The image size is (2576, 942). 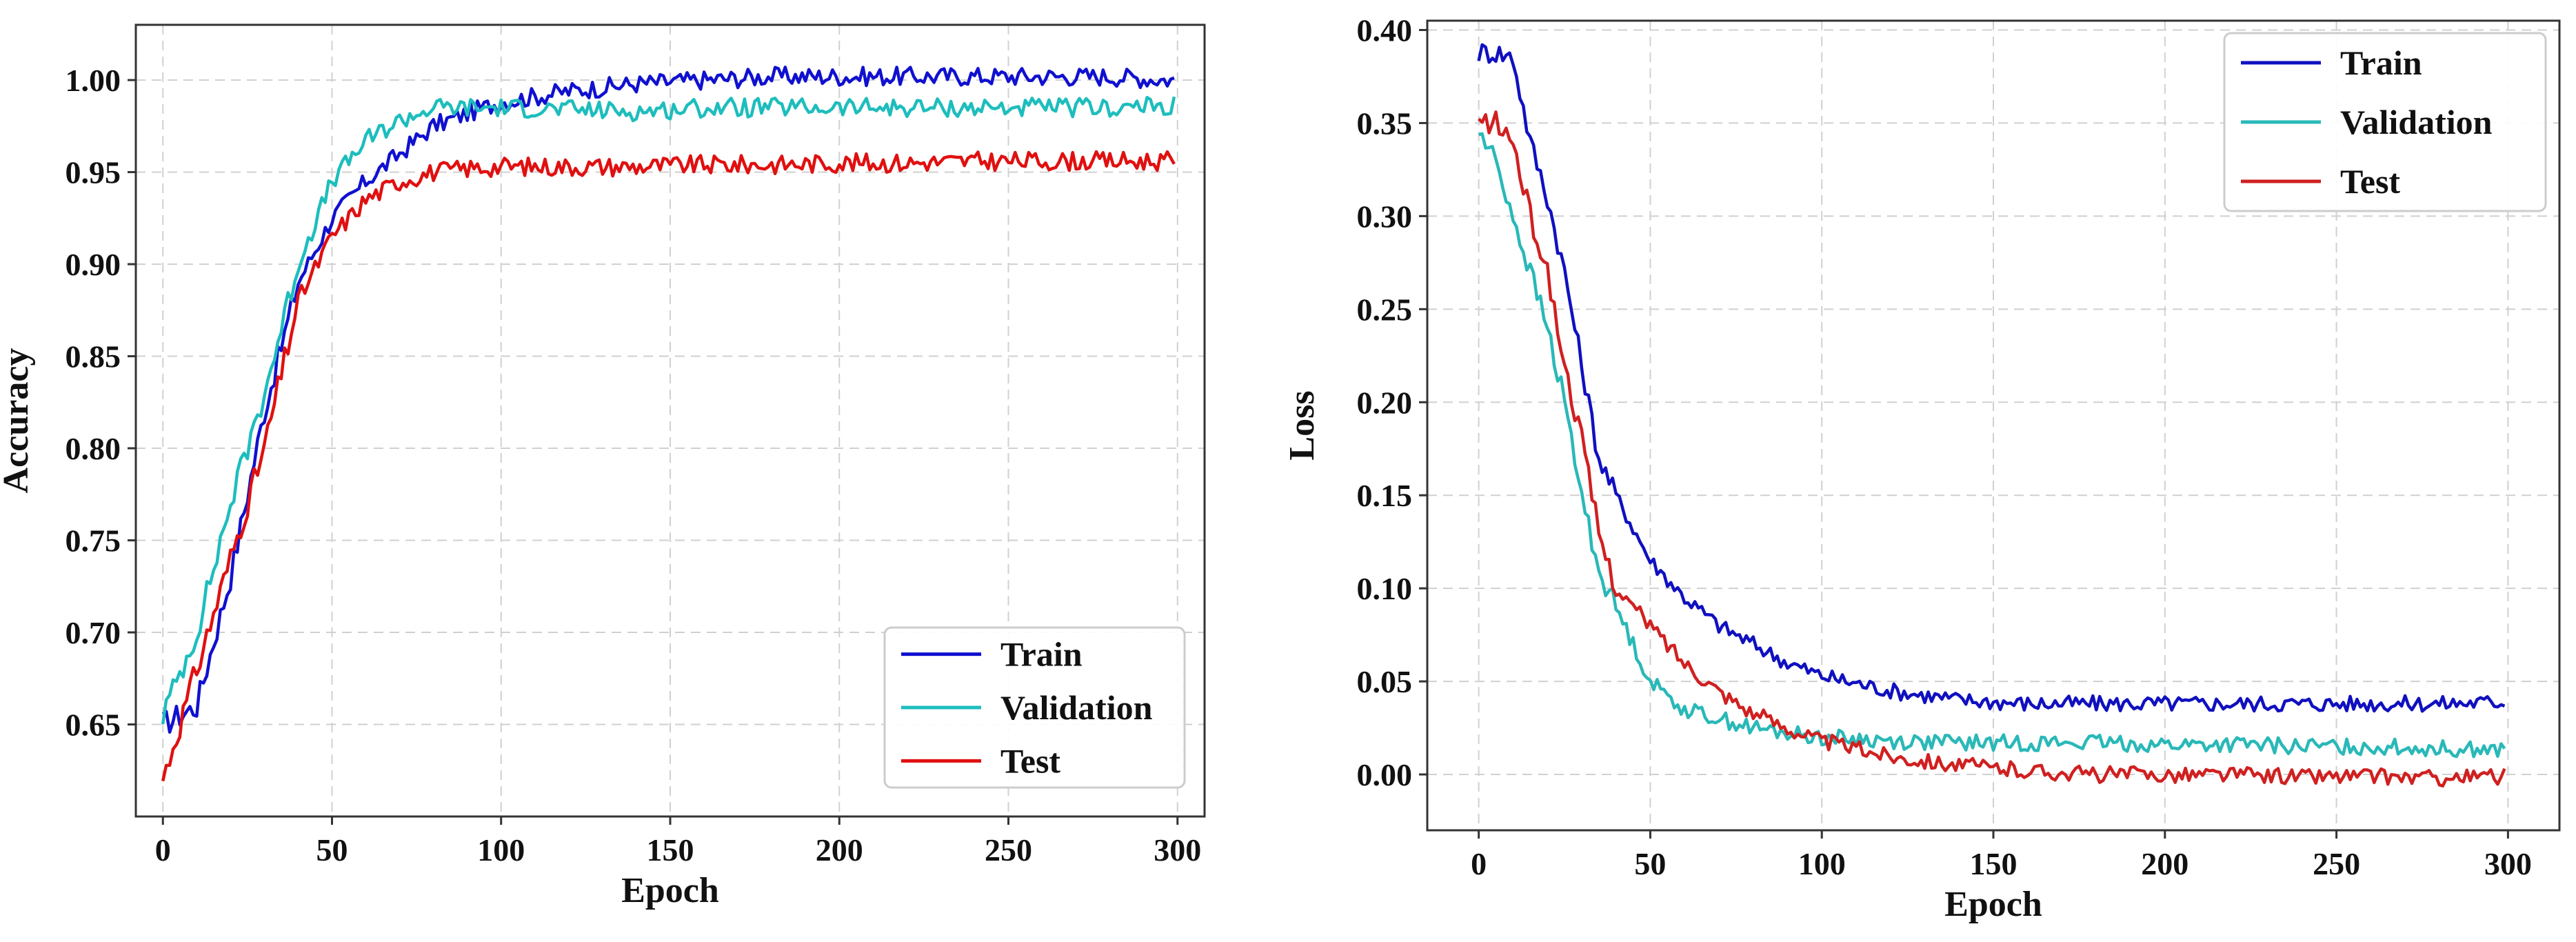 I want to click on y-tick-label: 0.00, so click(x=1385, y=774).